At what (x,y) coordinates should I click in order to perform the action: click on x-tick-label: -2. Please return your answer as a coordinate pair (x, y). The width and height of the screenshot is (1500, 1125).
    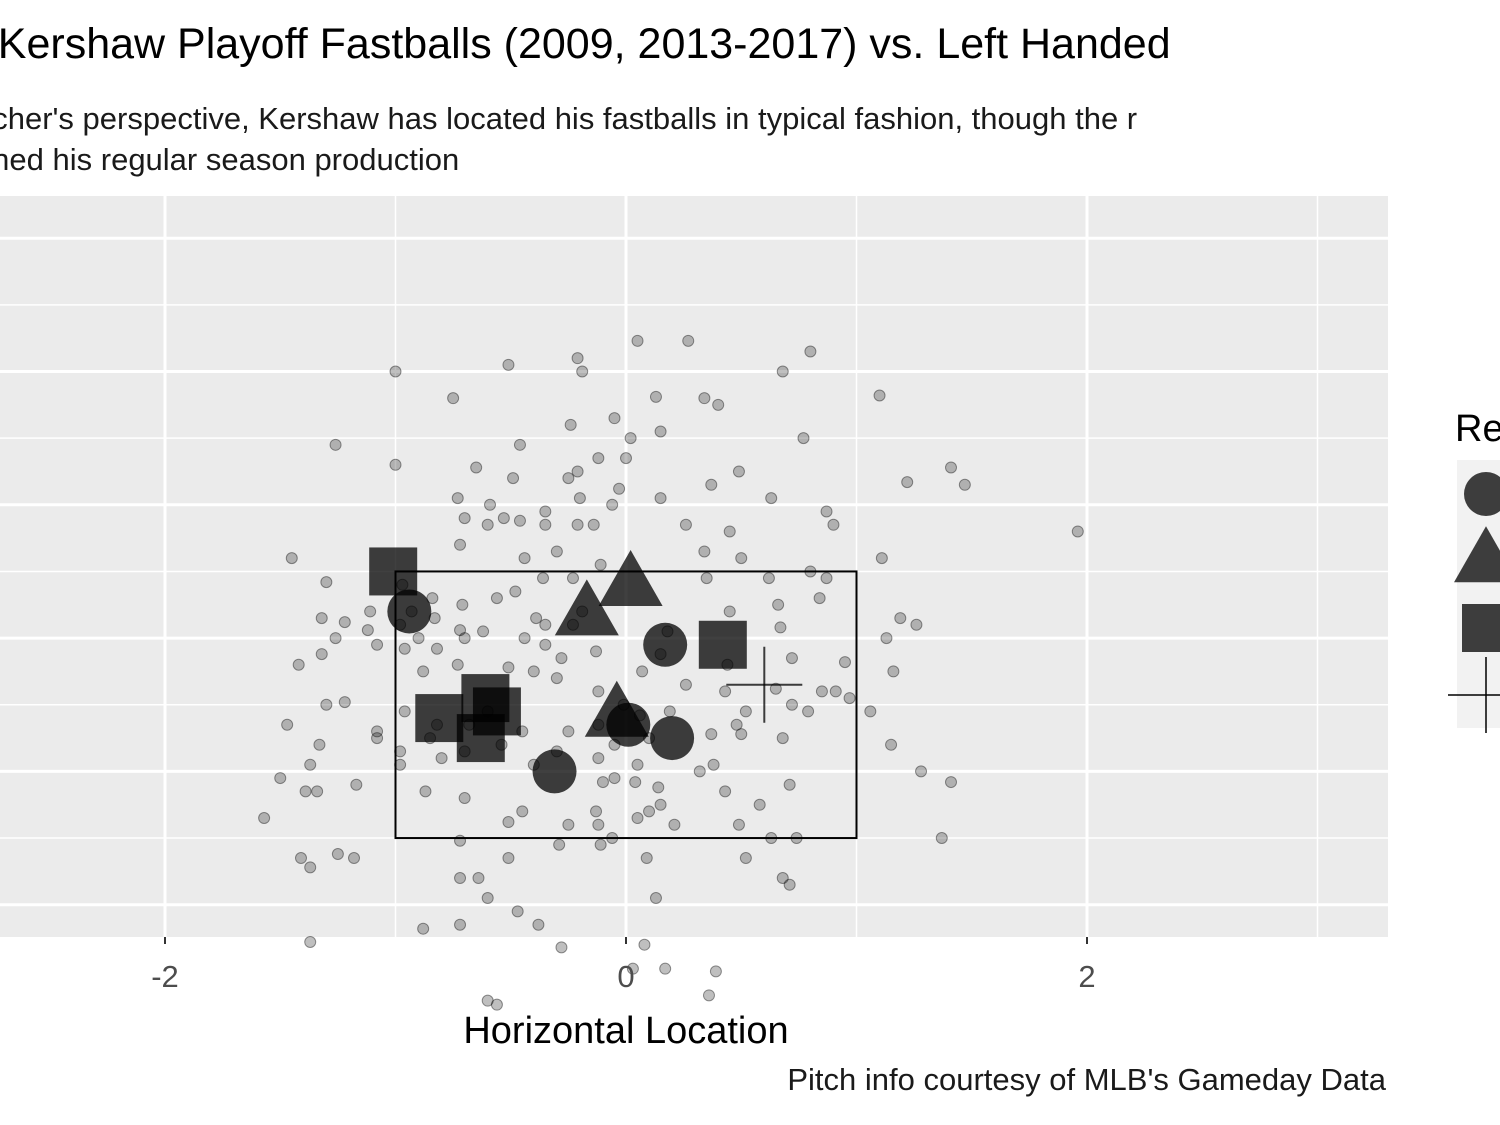
    Looking at the image, I should click on (165, 976).